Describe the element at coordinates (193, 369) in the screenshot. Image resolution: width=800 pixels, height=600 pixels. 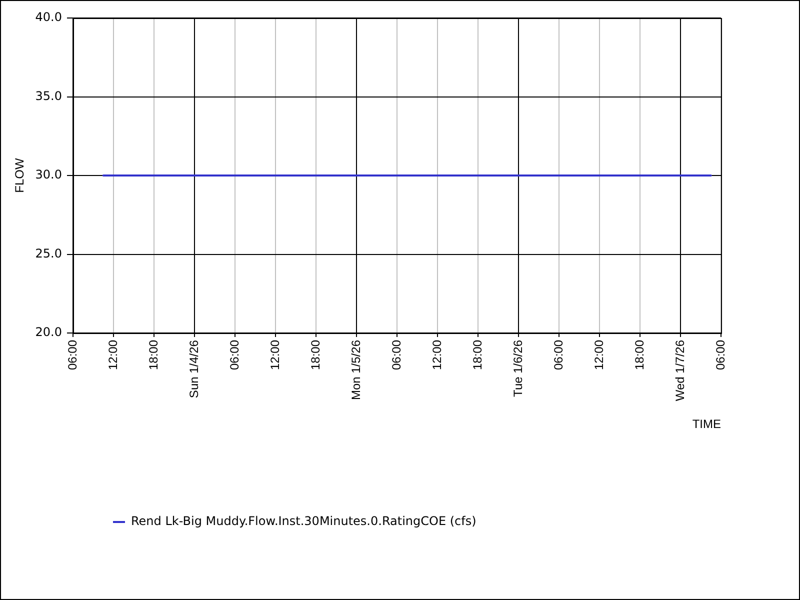
I see `x-tick-label: Sun 1/4/26` at that location.